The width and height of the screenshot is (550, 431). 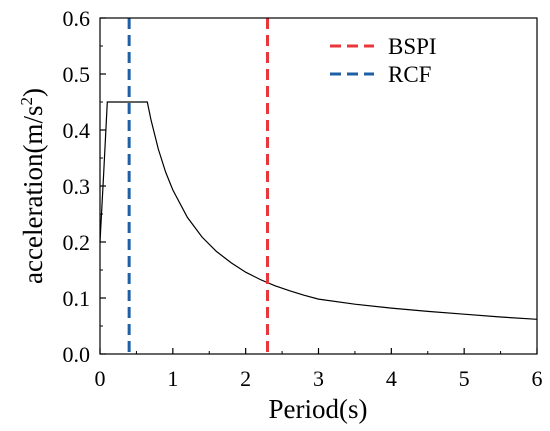 What do you see at coordinates (77, 186) in the screenshot?
I see `y-tick-label-3: 0.3` at bounding box center [77, 186].